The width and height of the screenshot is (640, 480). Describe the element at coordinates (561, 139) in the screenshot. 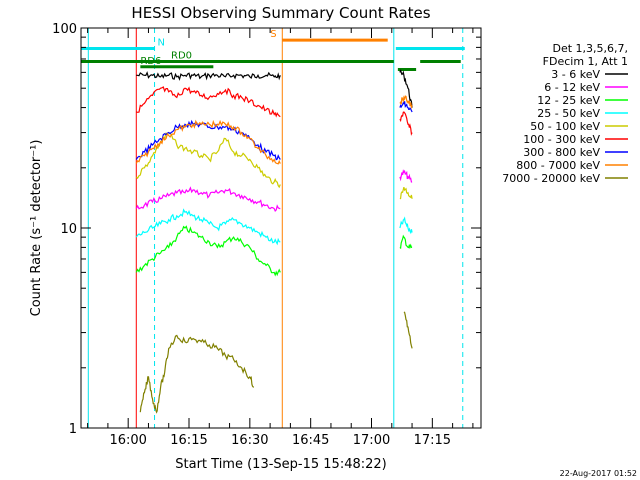

I see `legend-label-5: 100 - 300 keV` at that location.